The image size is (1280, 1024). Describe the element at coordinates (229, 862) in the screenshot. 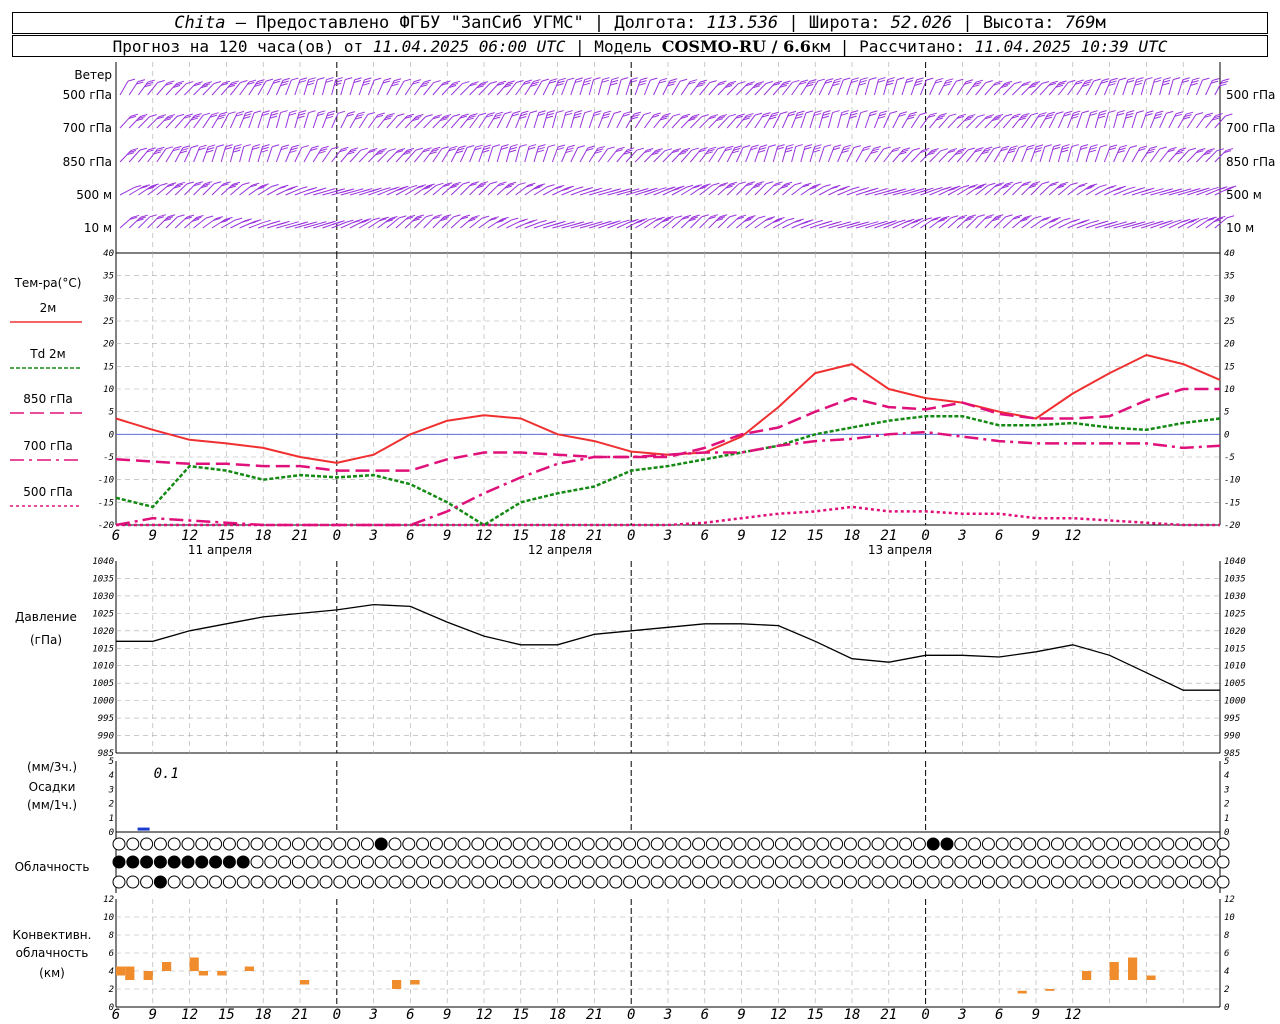

I see `cloud-fill` at that location.